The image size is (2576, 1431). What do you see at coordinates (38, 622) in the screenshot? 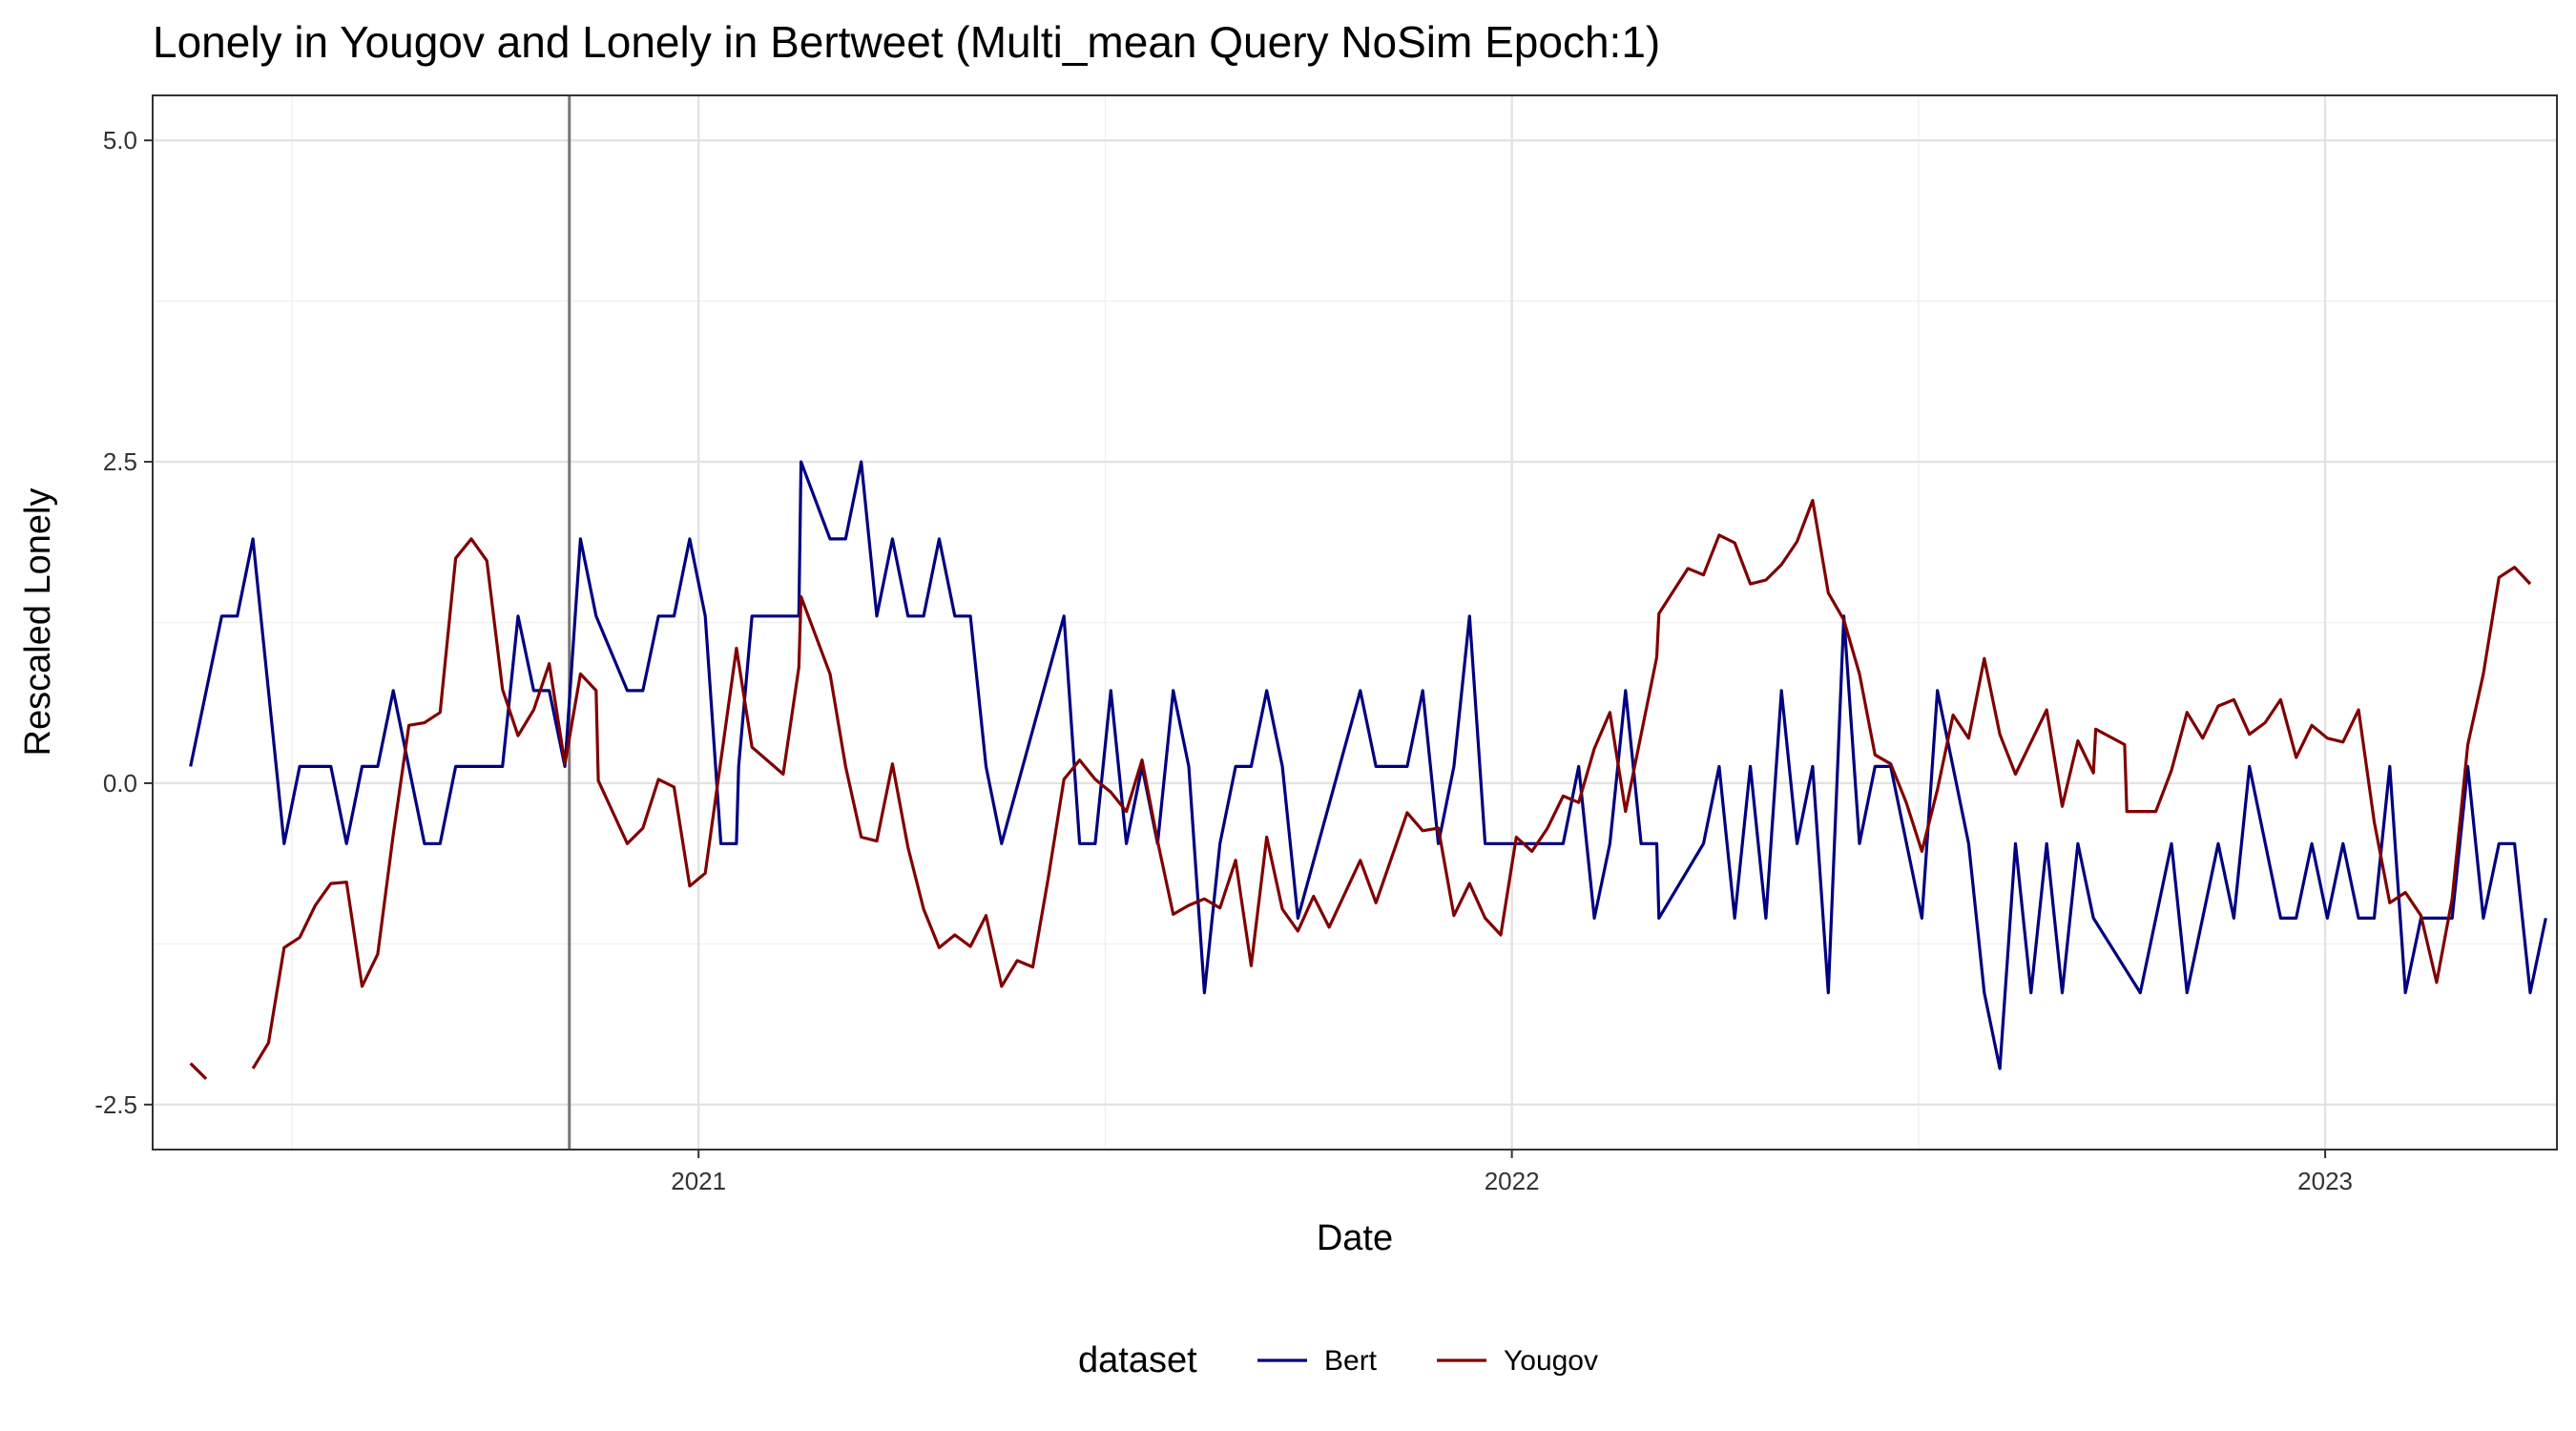
I see `y-axis-title: Rescaled Lonely` at bounding box center [38, 622].